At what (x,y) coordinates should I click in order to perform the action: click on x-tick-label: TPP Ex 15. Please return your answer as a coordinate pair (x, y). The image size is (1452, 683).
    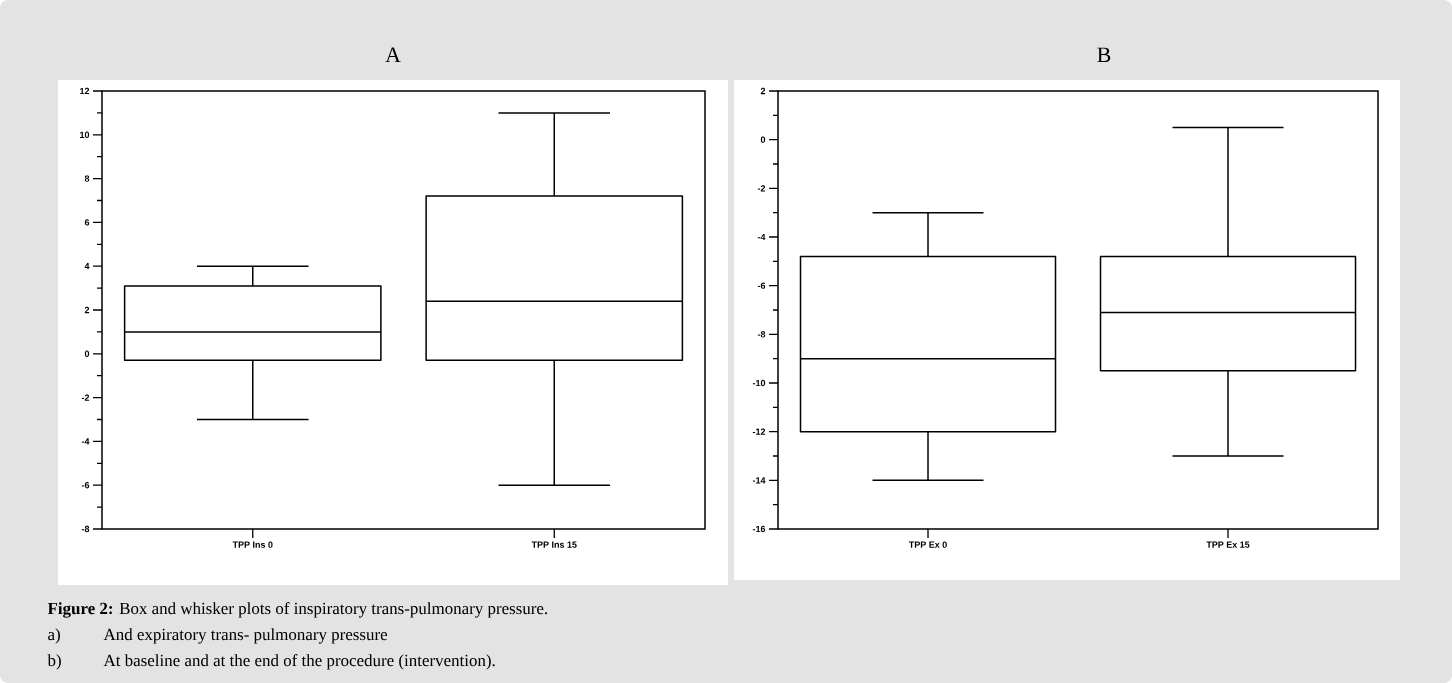
    Looking at the image, I should click on (1228, 544).